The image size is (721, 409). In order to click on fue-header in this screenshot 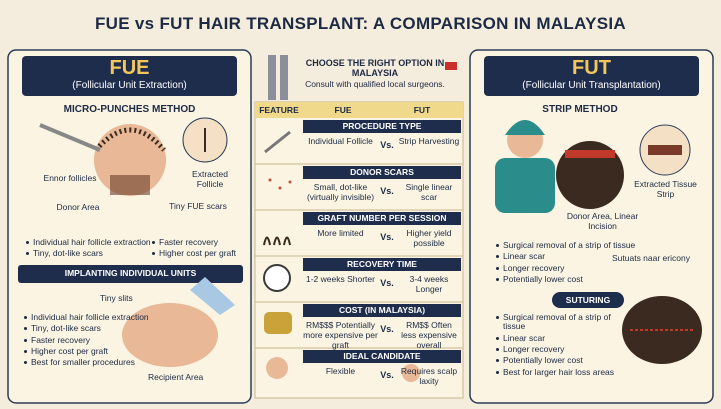, I will do `click(129, 76)`.